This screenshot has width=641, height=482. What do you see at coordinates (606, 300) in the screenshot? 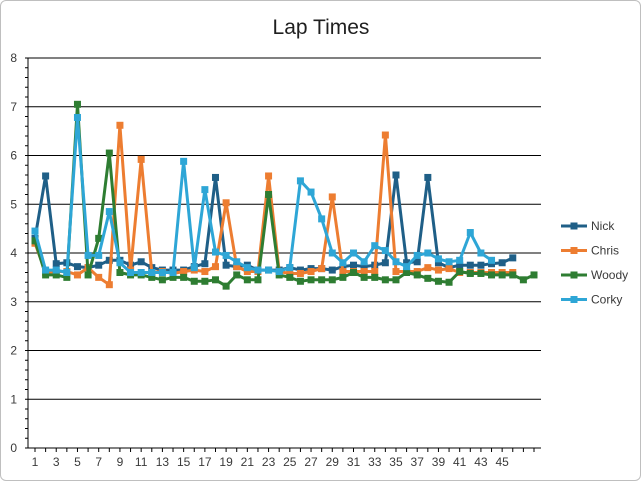
I see `legend-label: Corky` at bounding box center [606, 300].